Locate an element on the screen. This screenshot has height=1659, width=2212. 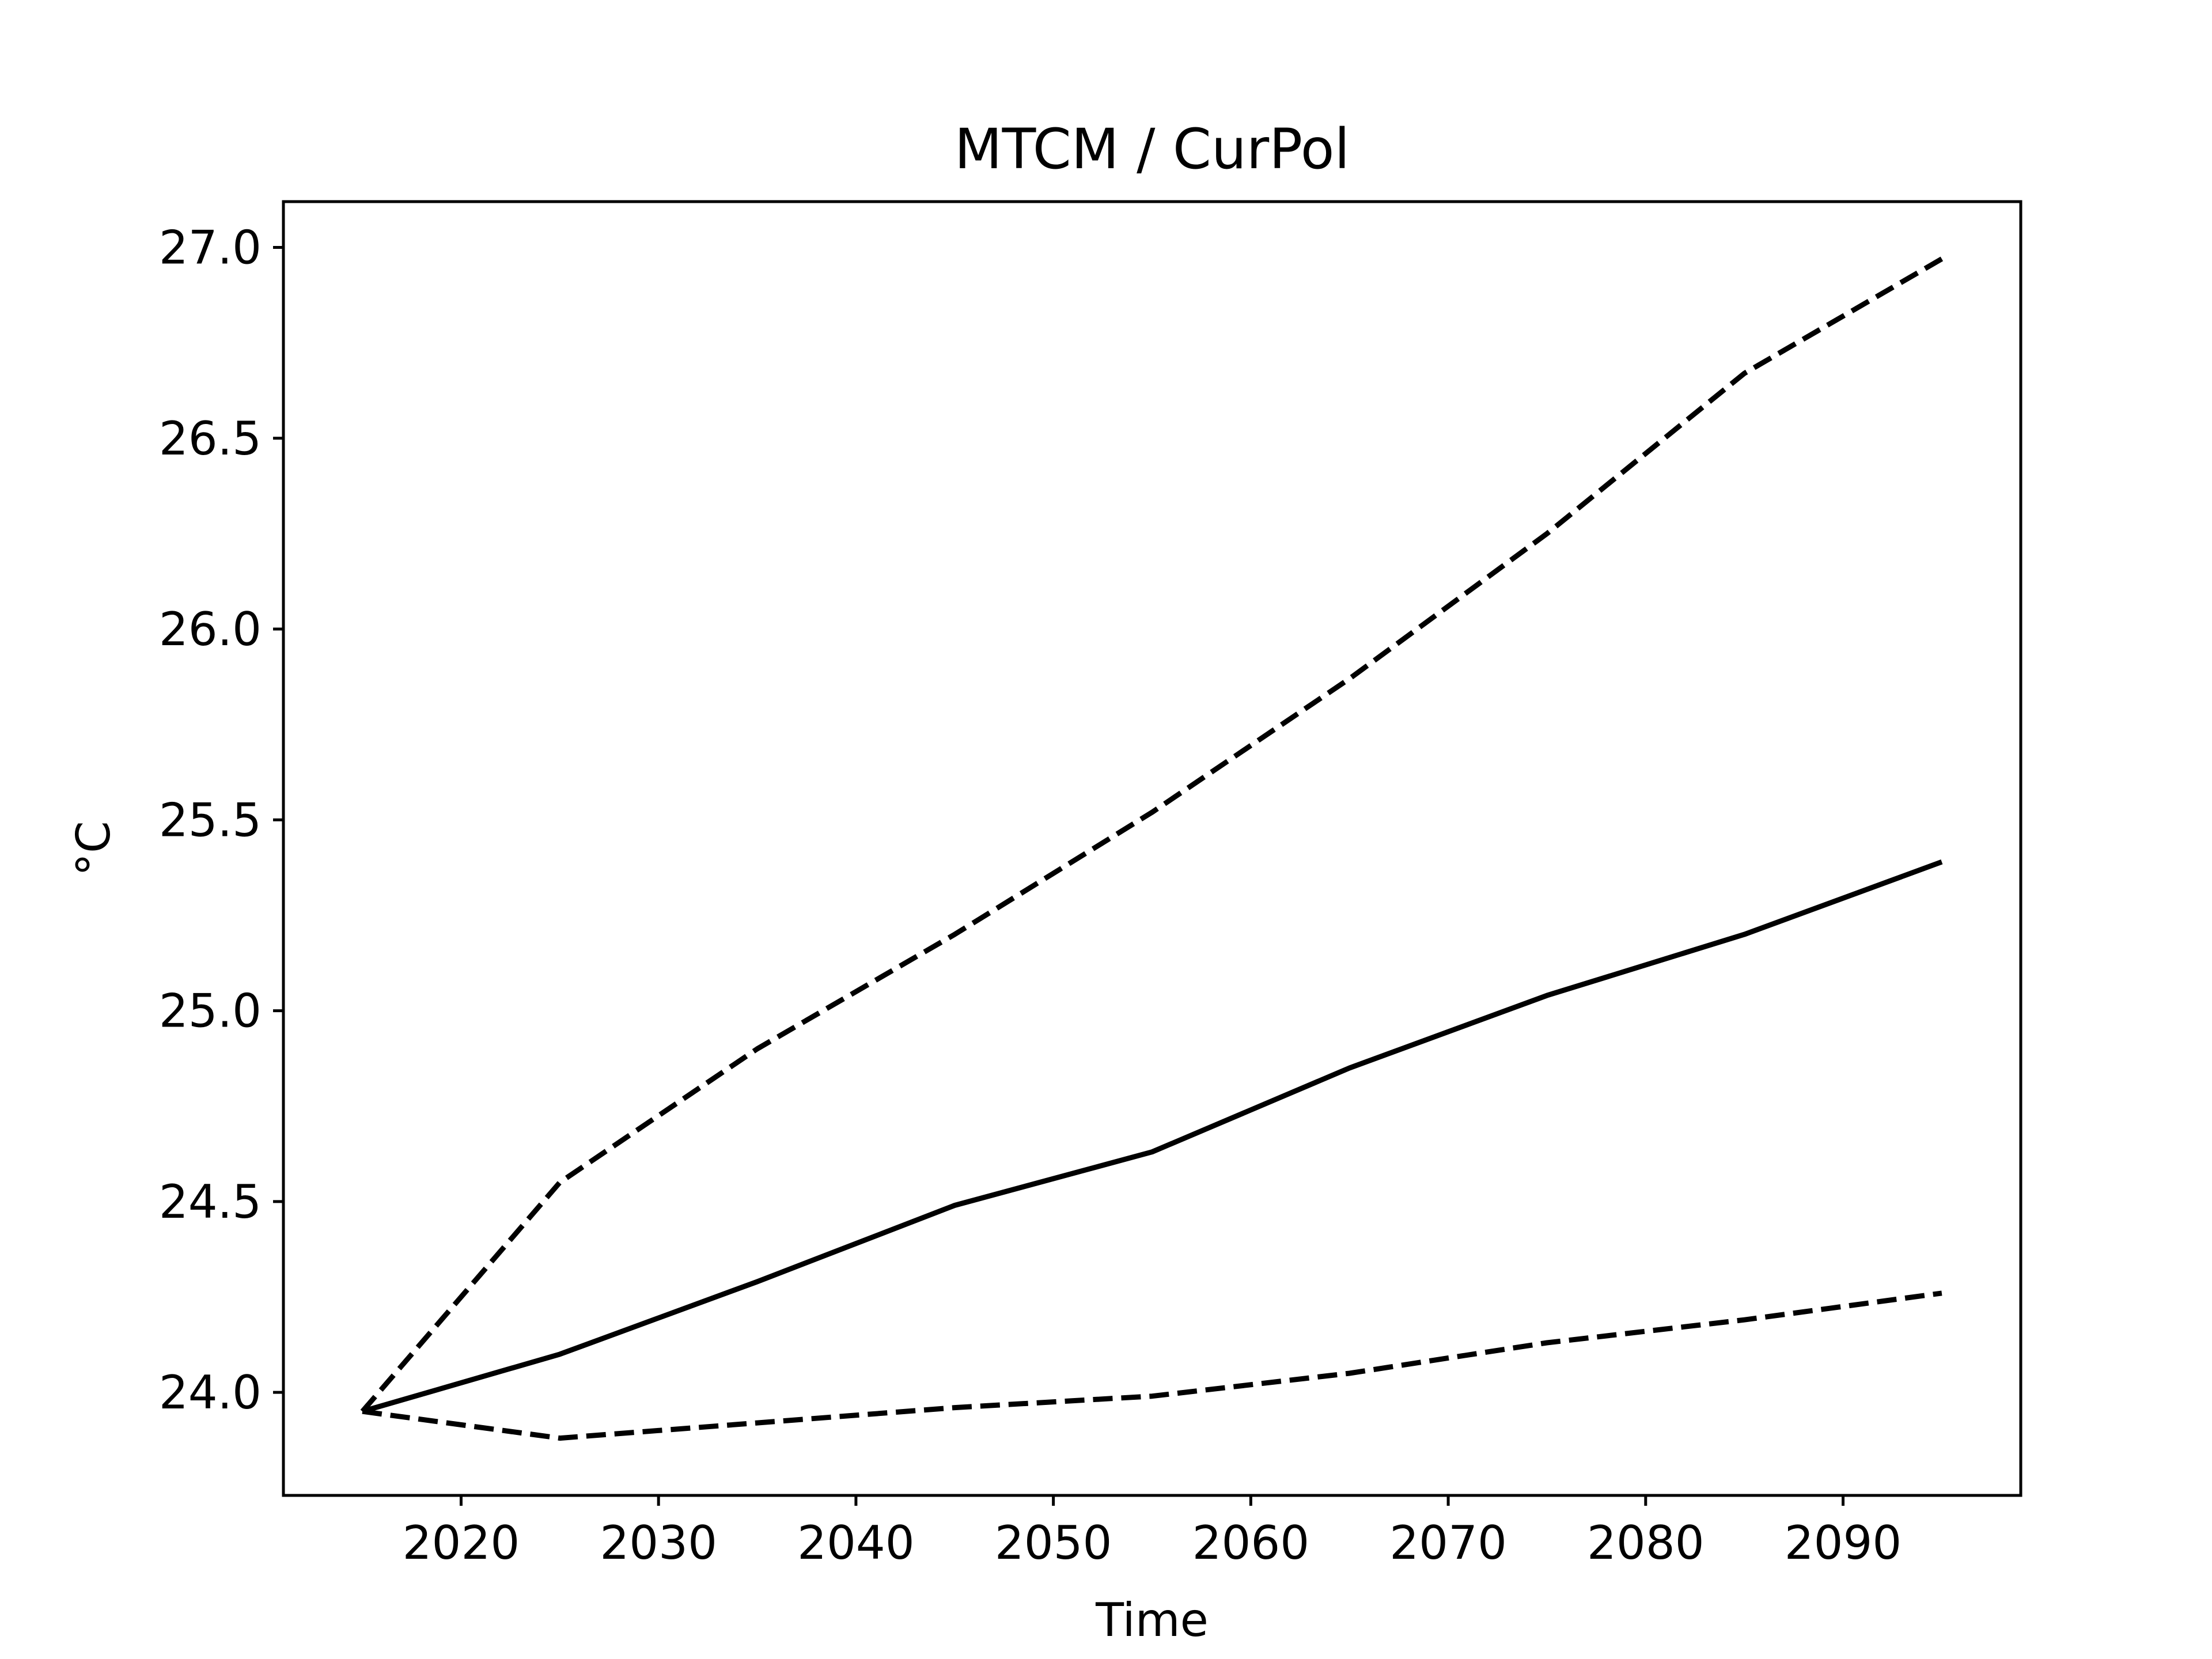
y-tick-label: 27.0 is located at coordinates (210, 248).